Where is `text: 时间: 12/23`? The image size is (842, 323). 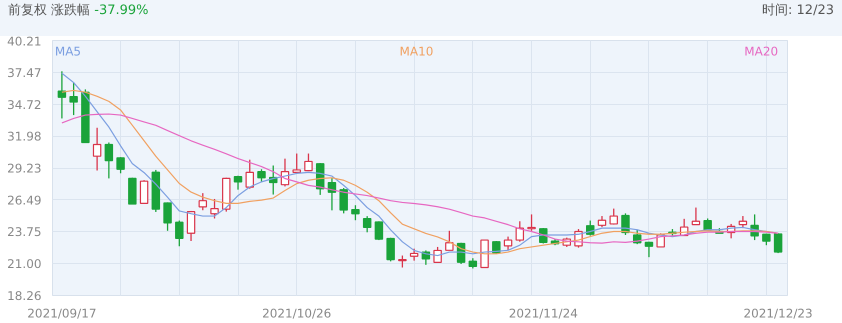
text: 时间: 12/23 is located at coordinates (798, 11).